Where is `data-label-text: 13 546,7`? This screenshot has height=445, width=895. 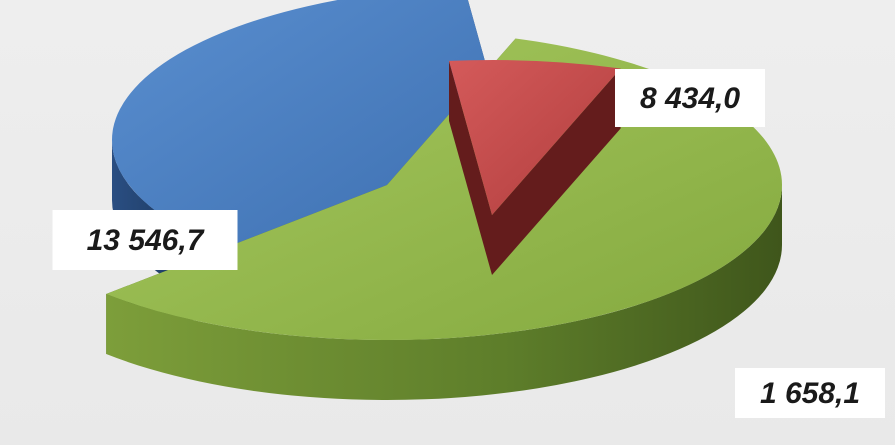 data-label-text: 13 546,7 is located at coordinates (146, 240).